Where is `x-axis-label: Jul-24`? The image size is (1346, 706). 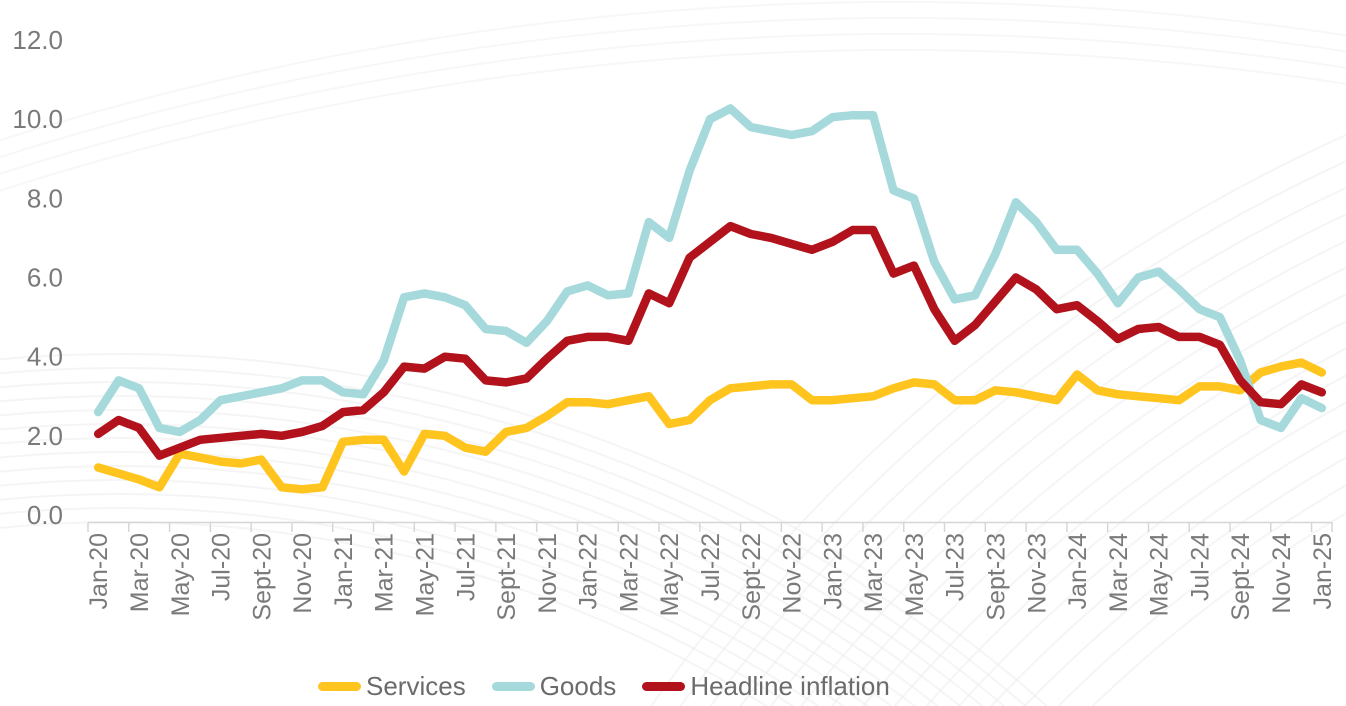
x-axis-label: Jul-24 is located at coordinates (1200, 567).